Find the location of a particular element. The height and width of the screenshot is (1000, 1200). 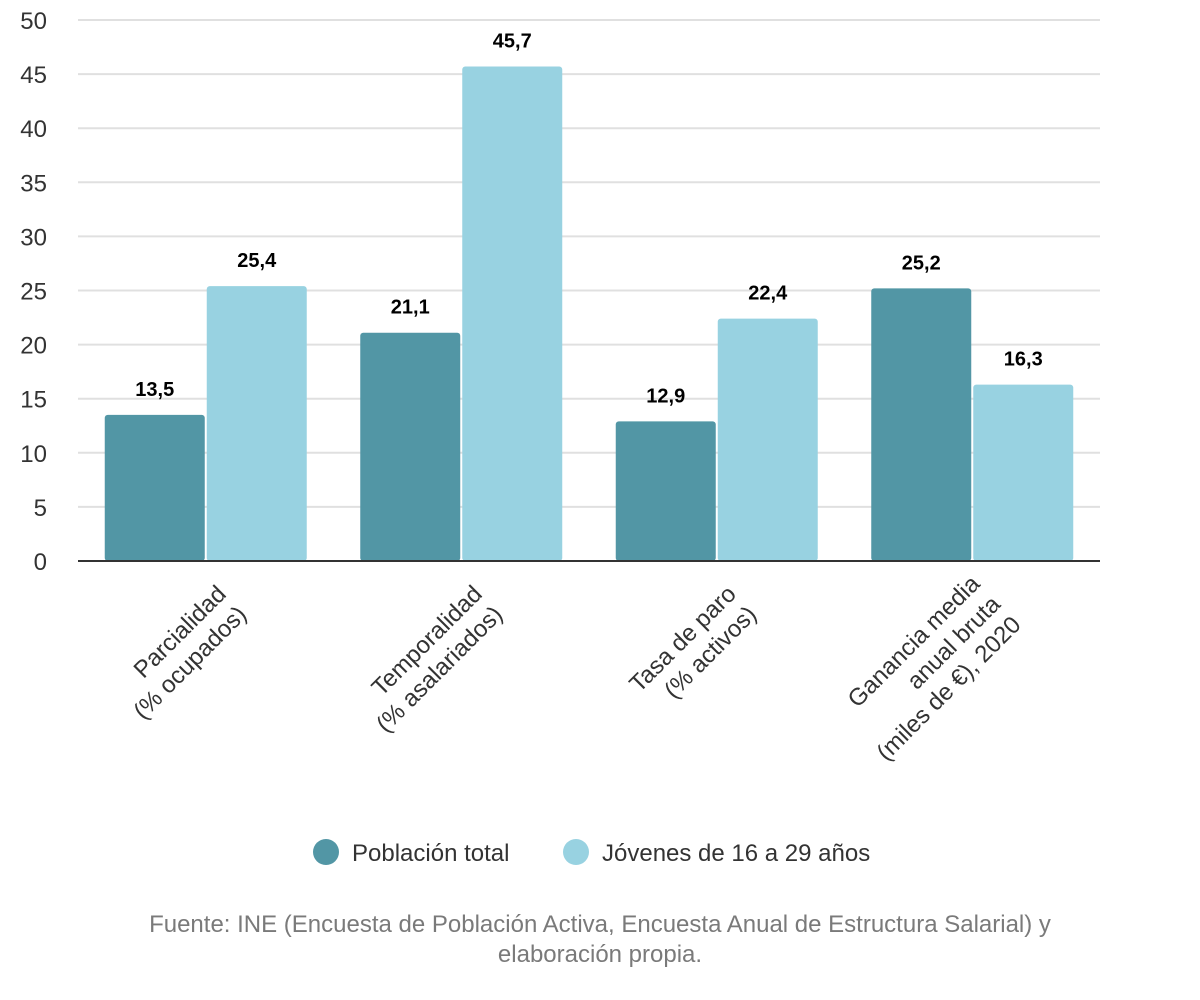

data-label: 13,5 is located at coordinates (154, 390).